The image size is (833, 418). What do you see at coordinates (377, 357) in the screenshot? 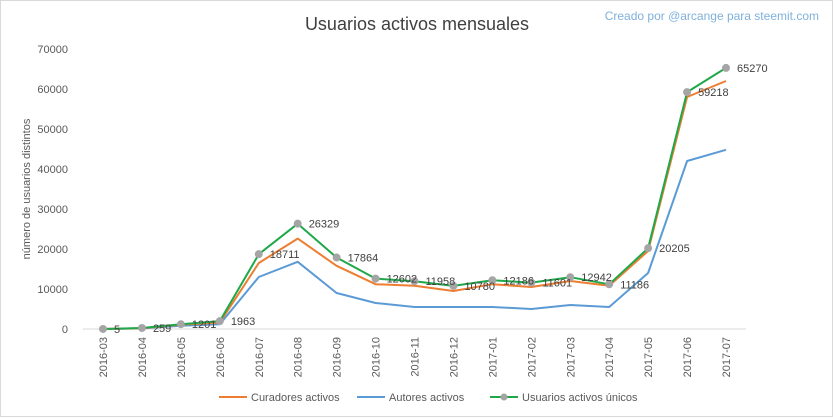
I see `x-tick-label: 2016-10` at bounding box center [377, 357].